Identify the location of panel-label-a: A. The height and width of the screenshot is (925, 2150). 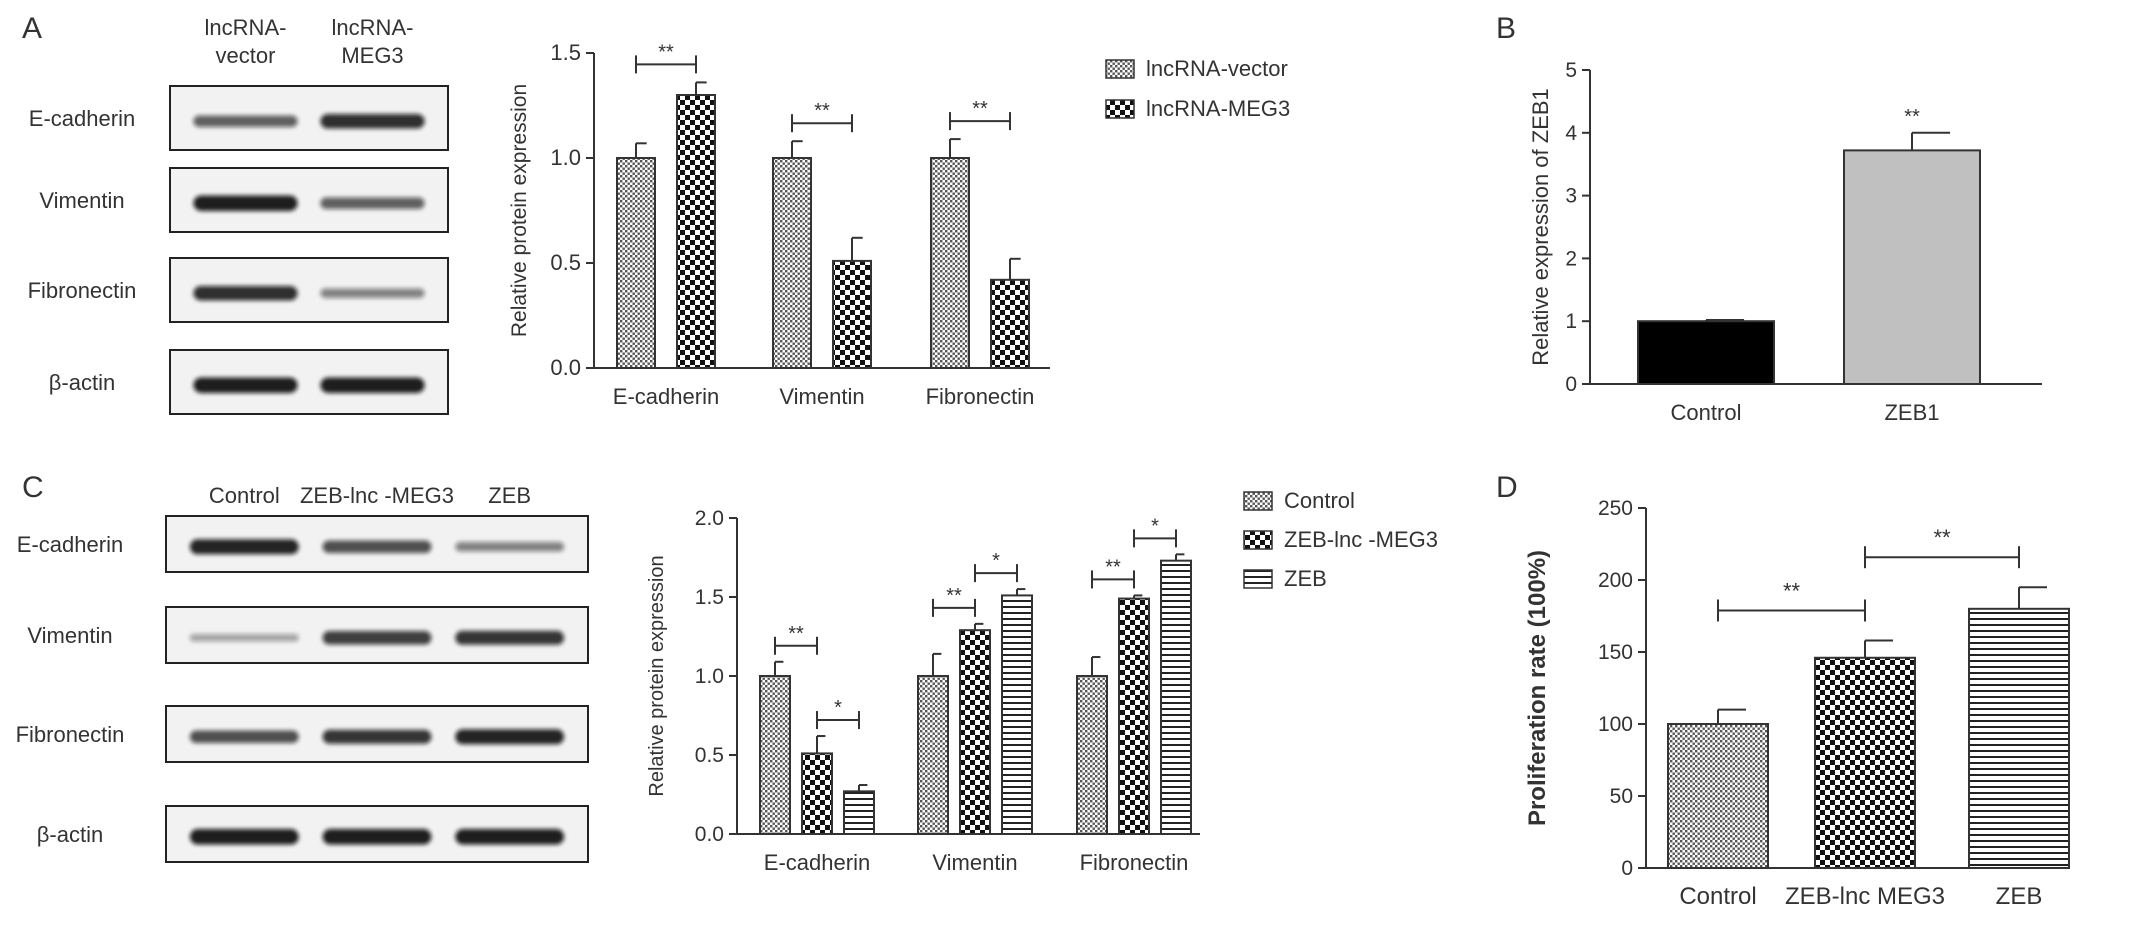
(32, 28).